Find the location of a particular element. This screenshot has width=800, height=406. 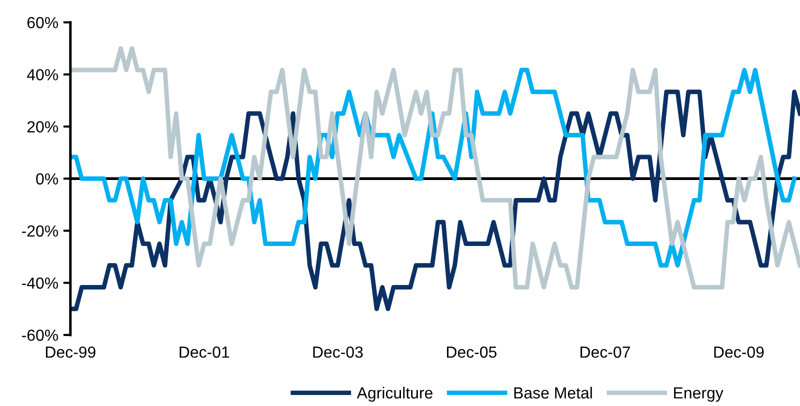

y-tick-label: -60% is located at coordinates (40, 335).